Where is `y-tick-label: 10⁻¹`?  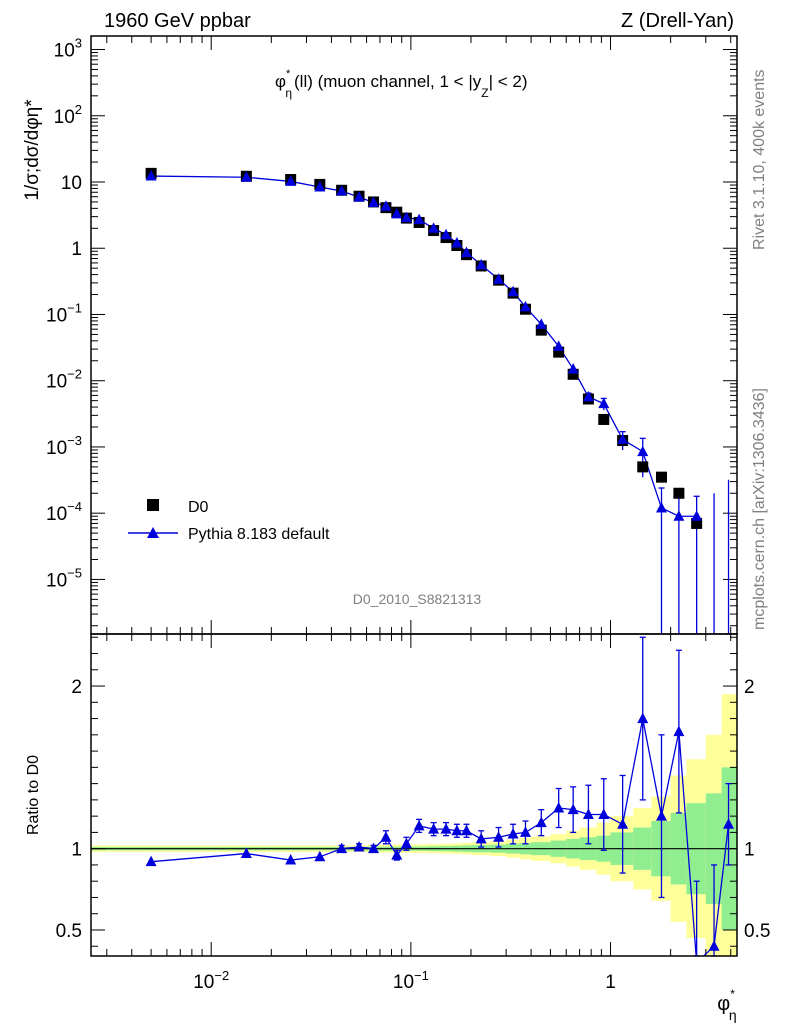 y-tick-label: 10⁻¹ is located at coordinates (64, 313).